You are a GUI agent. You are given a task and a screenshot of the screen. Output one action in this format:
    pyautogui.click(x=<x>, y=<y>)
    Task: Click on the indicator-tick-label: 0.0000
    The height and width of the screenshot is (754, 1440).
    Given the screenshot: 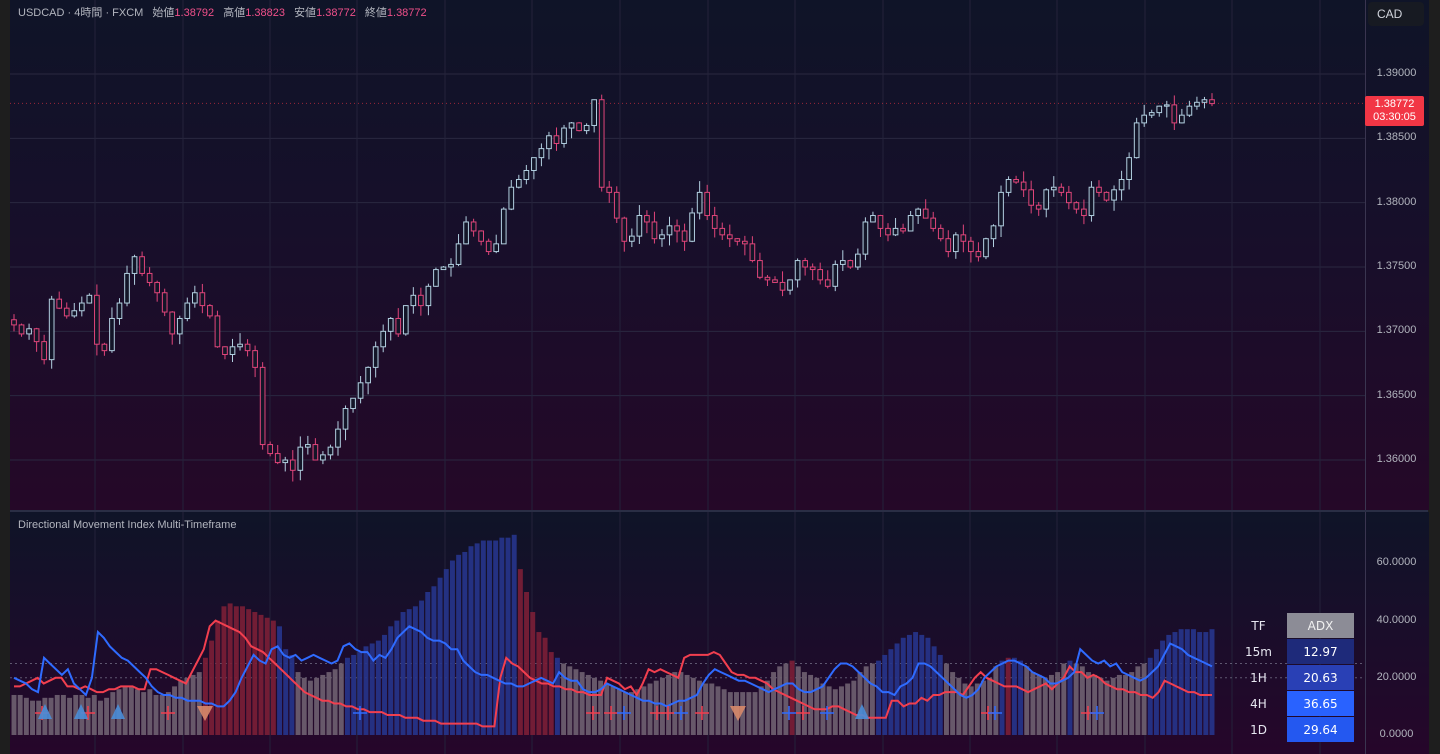 What is the action you would take?
    pyautogui.click(x=1396, y=734)
    